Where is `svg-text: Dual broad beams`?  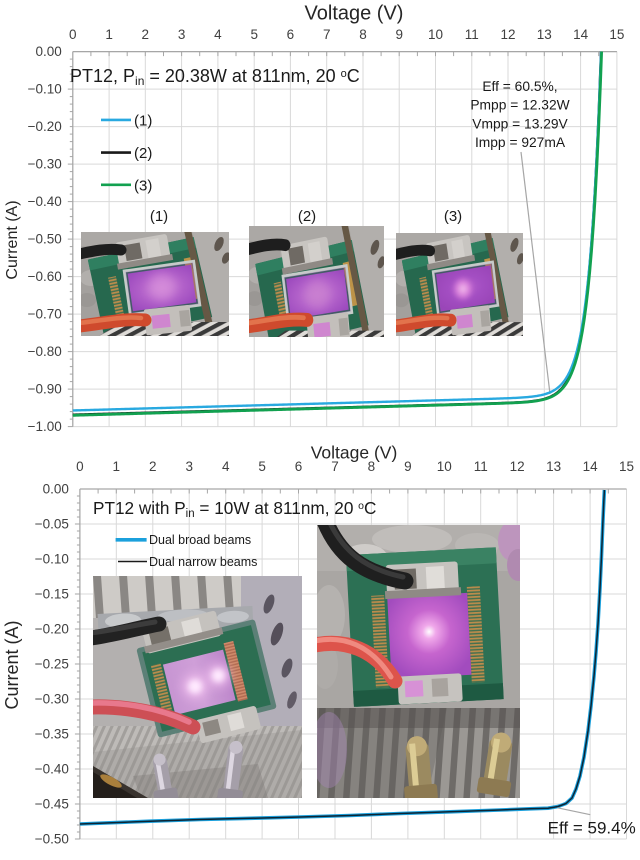 svg-text: Dual broad beams is located at coordinates (200, 540).